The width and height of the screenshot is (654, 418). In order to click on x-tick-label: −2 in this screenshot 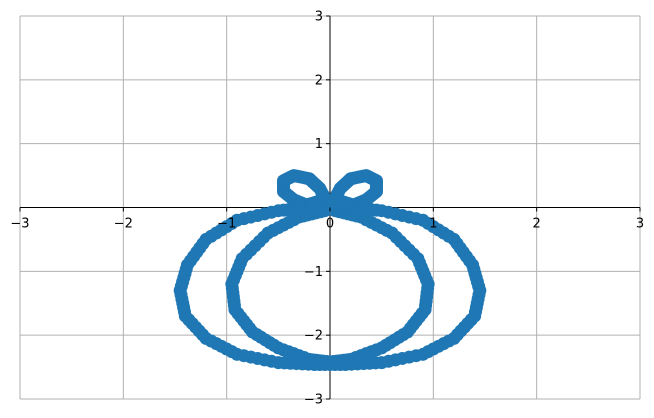, I will do `click(123, 224)`.